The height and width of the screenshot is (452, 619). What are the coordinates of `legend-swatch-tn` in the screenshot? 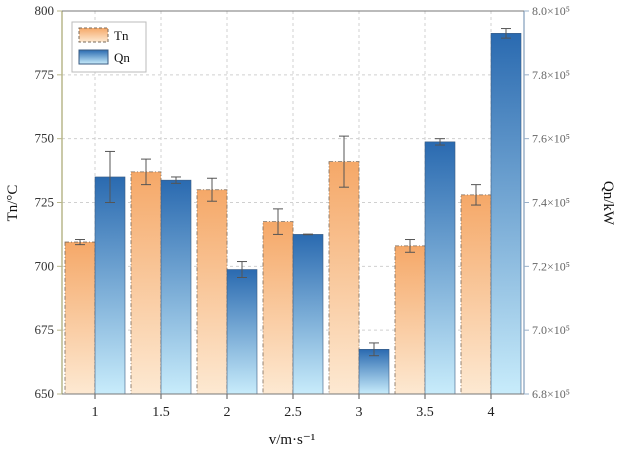 It's located at (93, 35).